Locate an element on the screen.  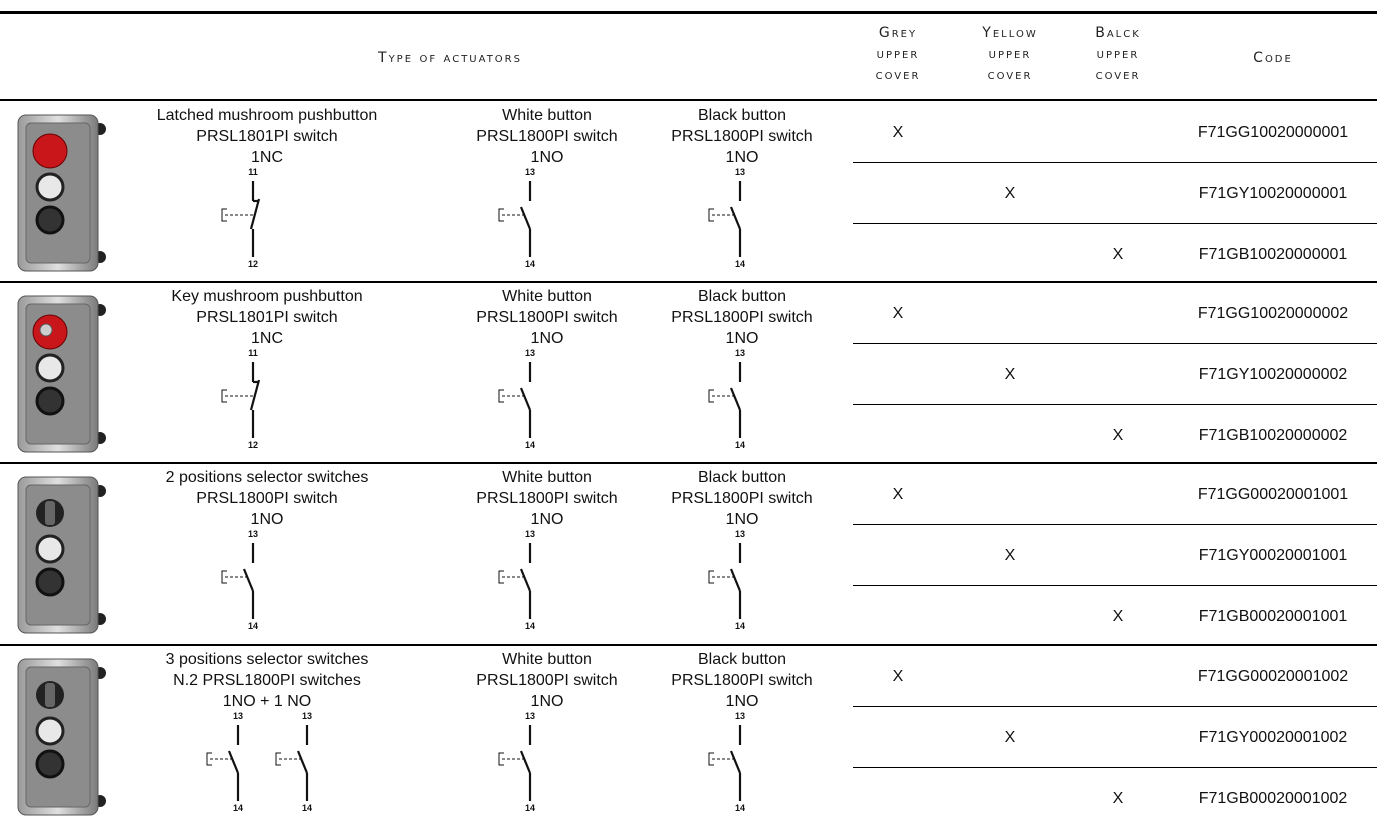
header-balck: cover is located at coordinates (1118, 75).